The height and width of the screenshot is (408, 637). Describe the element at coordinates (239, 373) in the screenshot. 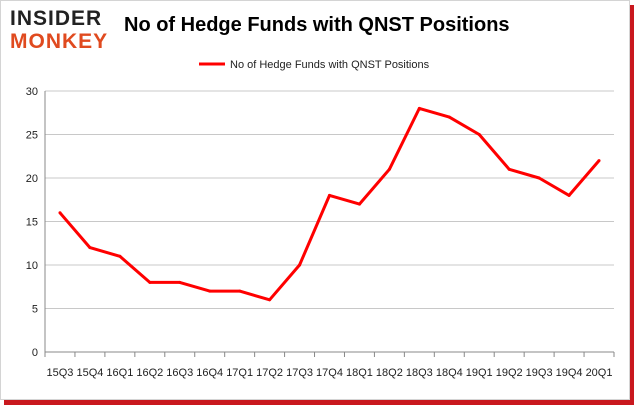

I see `x-tick-label: 17Q1` at that location.